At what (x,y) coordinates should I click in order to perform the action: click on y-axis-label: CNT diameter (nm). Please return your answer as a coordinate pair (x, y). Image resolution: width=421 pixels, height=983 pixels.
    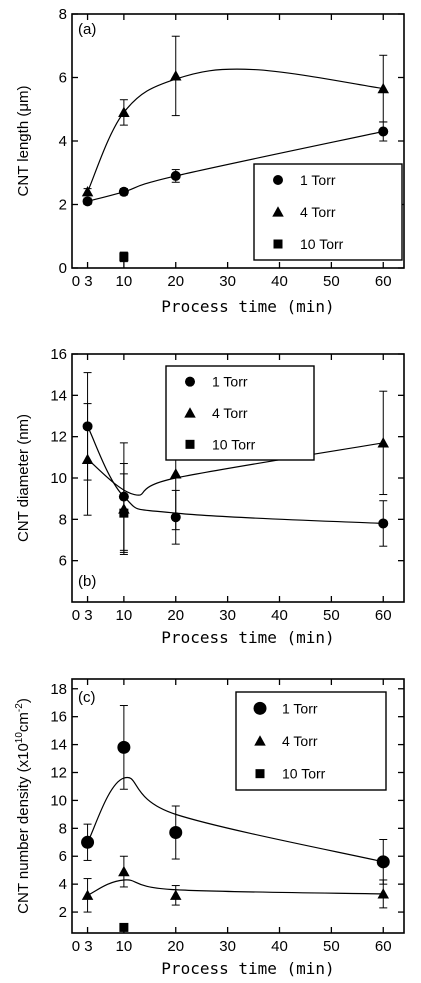
    Looking at the image, I should click on (23, 478).